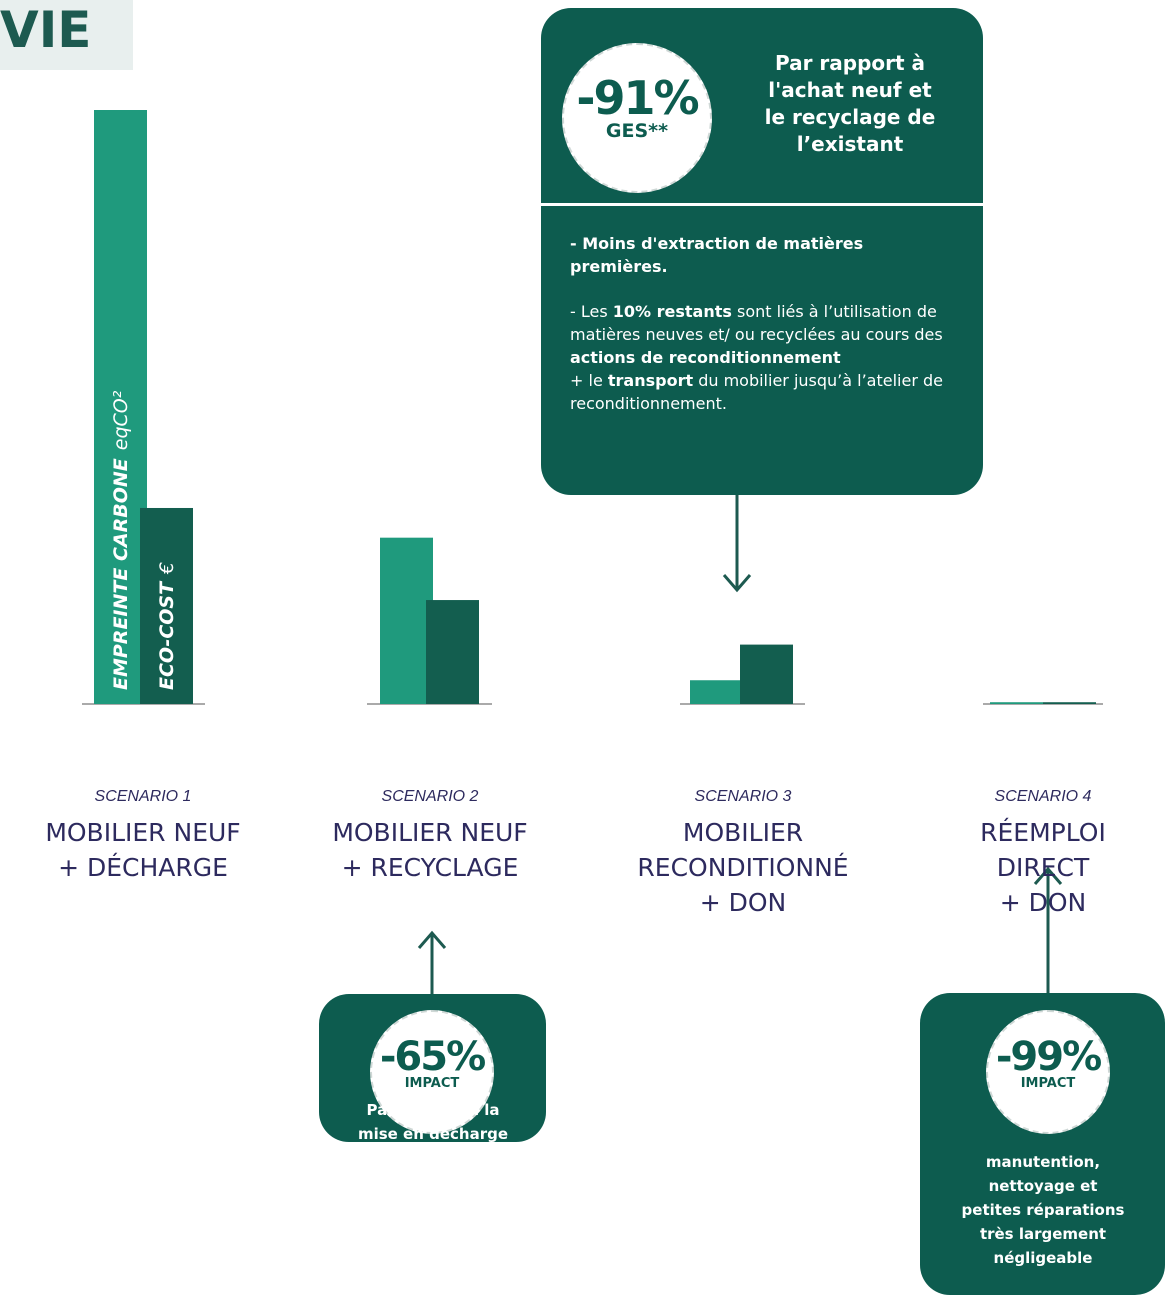 Image resolution: width=1169 pixels, height=1301 pixels. I want to click on text-run: transport, so click(650, 380).